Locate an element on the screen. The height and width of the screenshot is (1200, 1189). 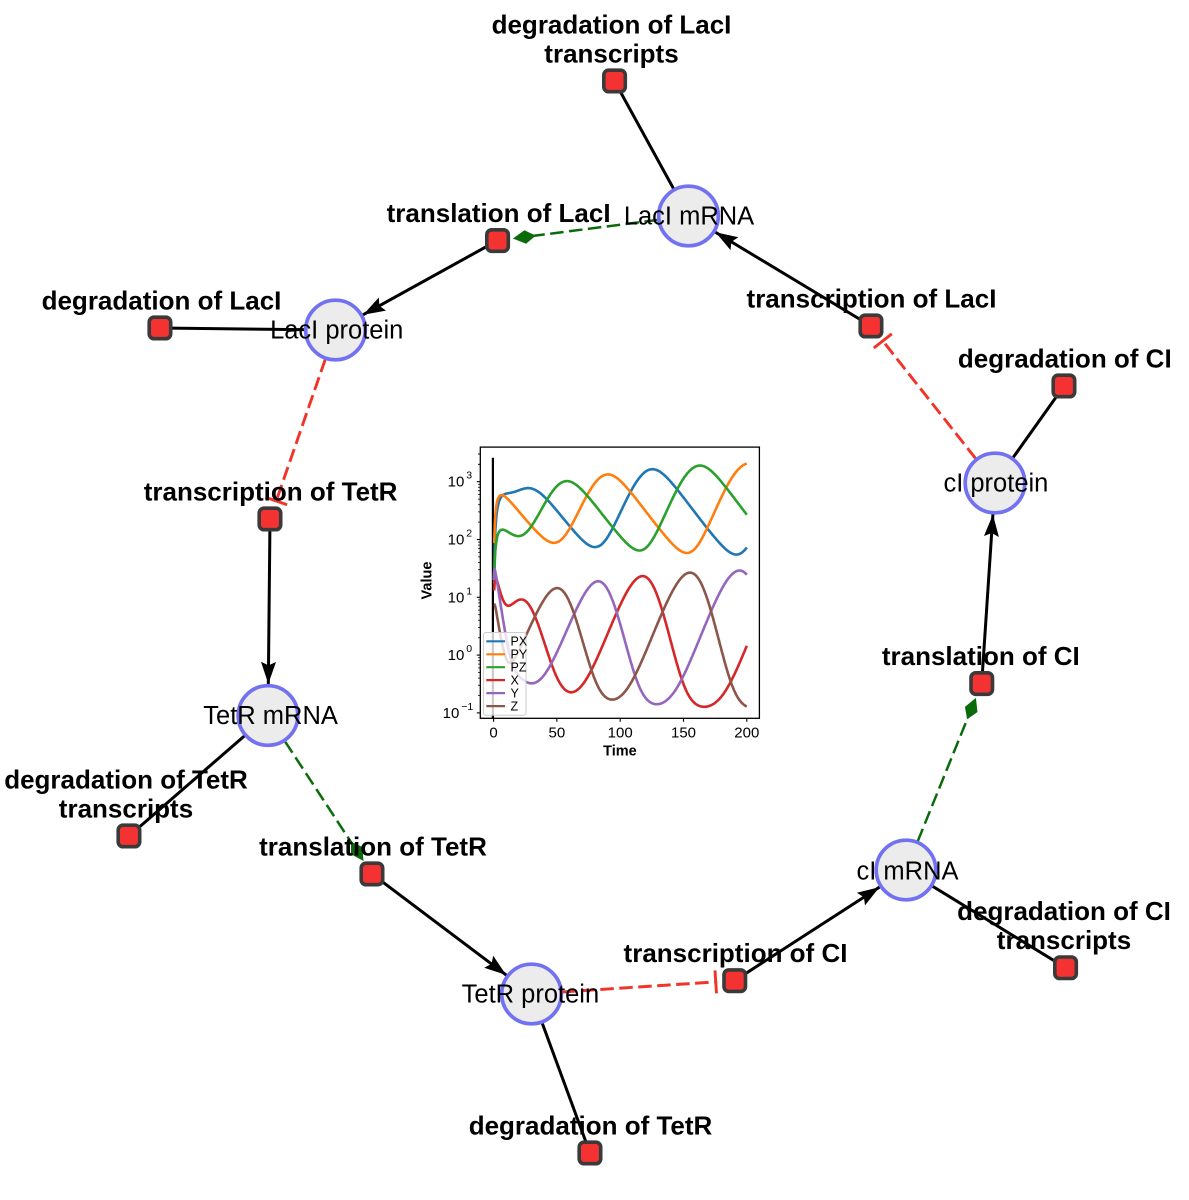
svg-text: PZ is located at coordinates (519, 668).